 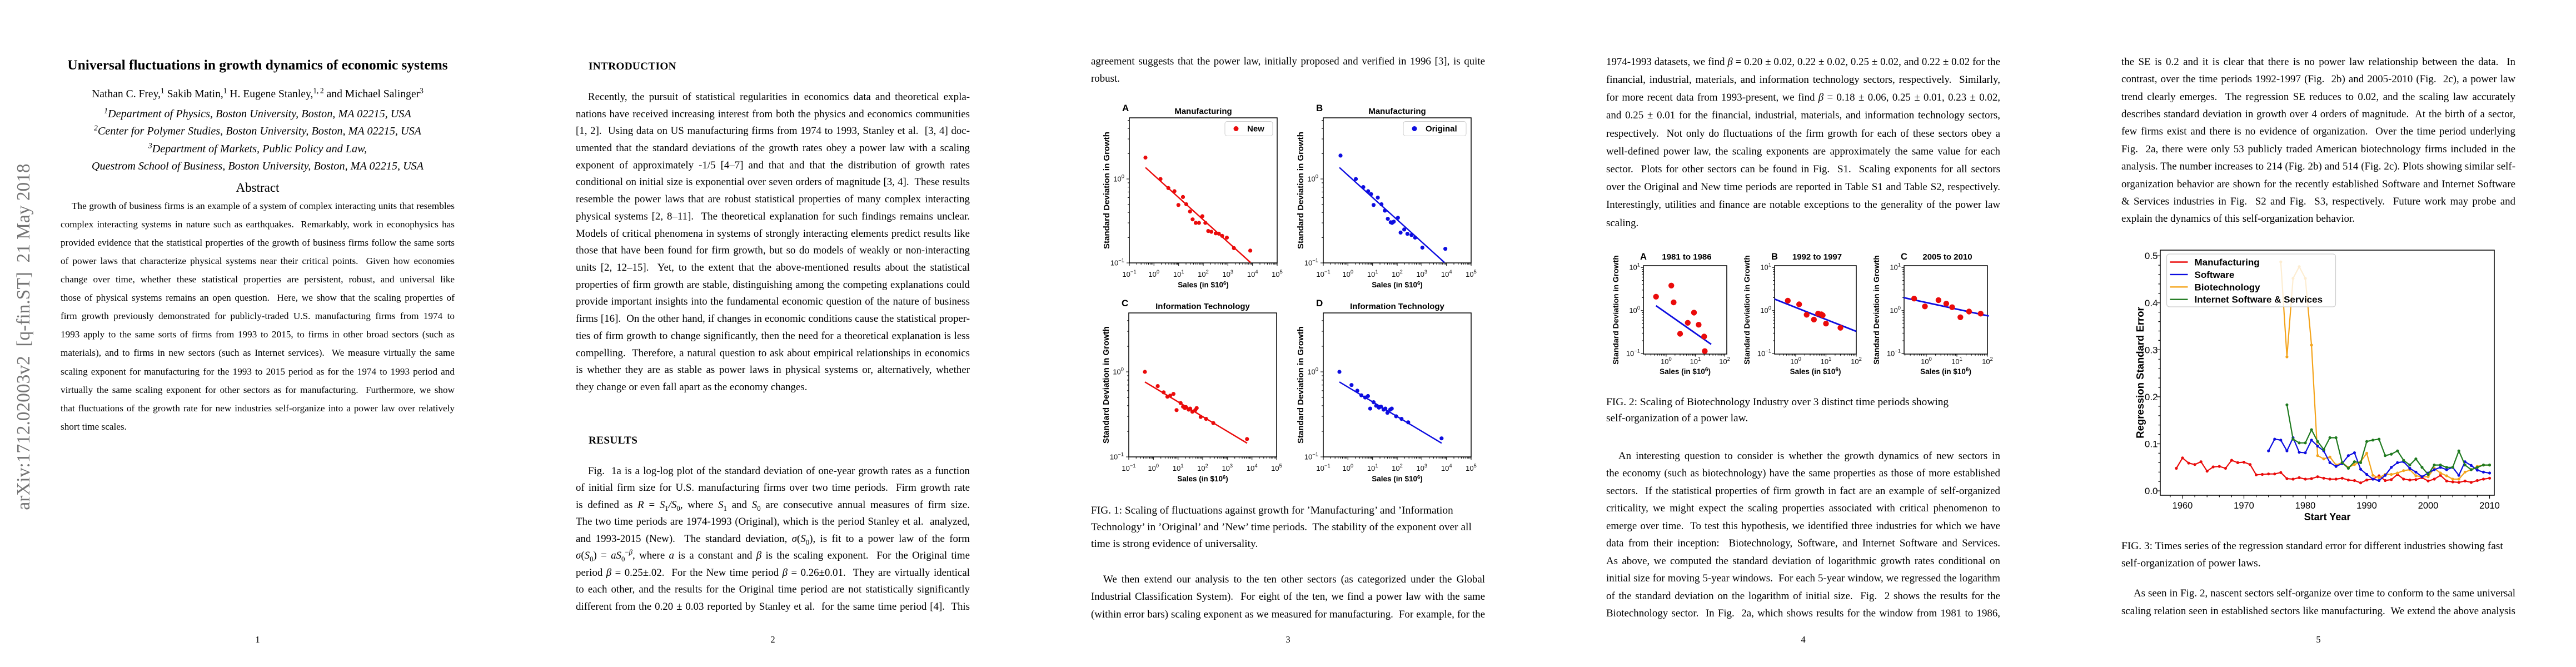 I want to click on svg-text: 1970, so click(x=2244, y=506).